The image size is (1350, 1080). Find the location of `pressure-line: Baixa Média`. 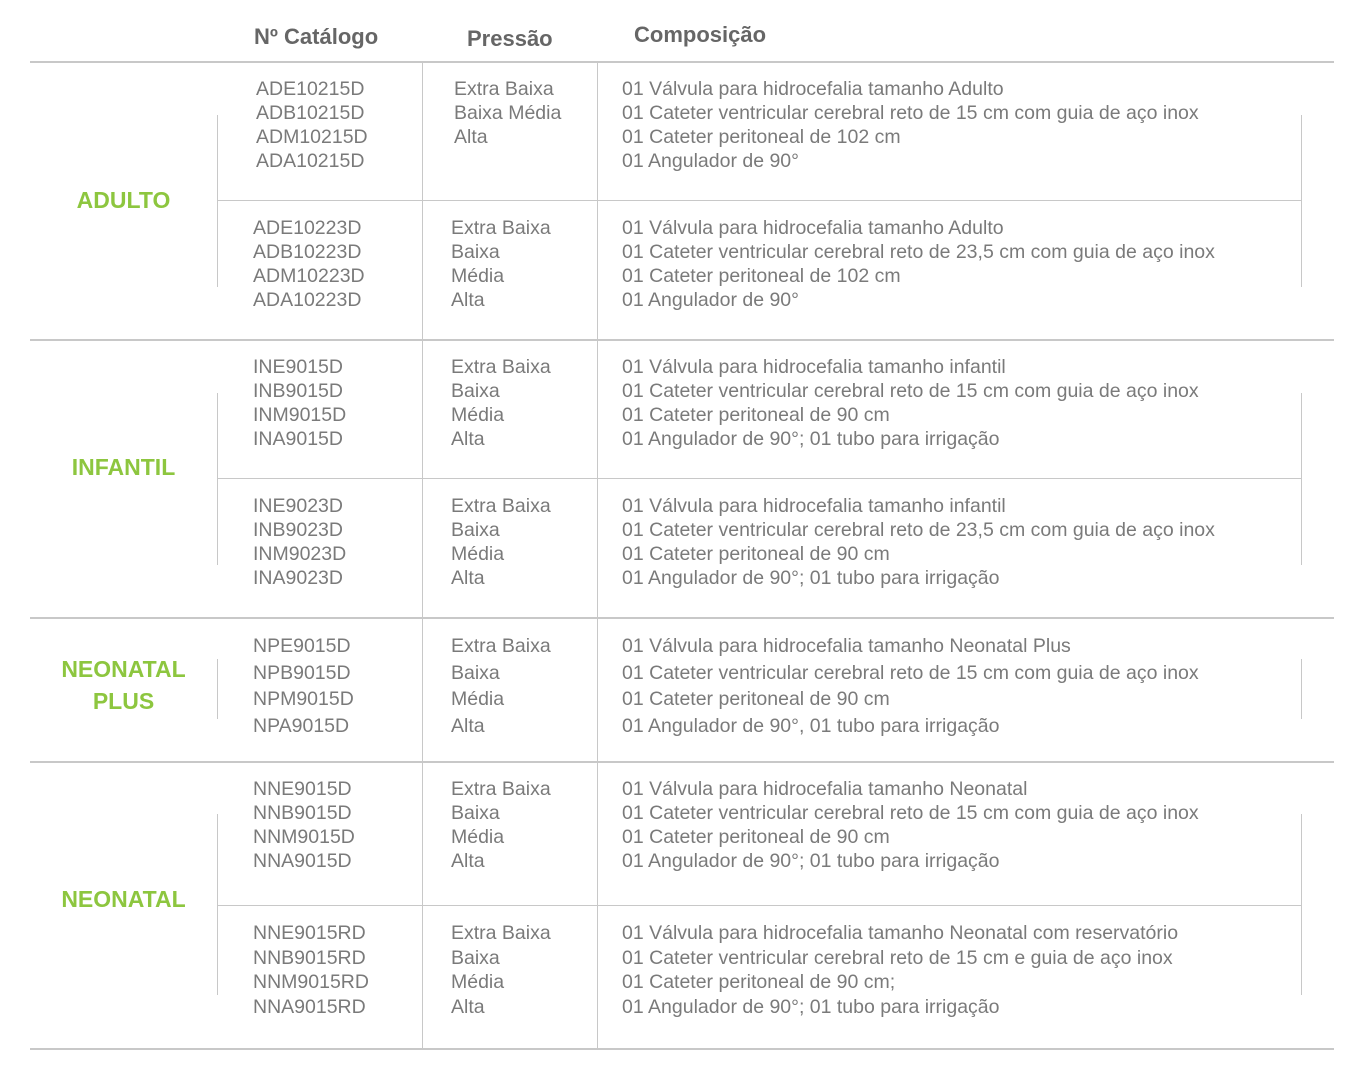

pressure-line: Baixa Média is located at coordinates (508, 113).